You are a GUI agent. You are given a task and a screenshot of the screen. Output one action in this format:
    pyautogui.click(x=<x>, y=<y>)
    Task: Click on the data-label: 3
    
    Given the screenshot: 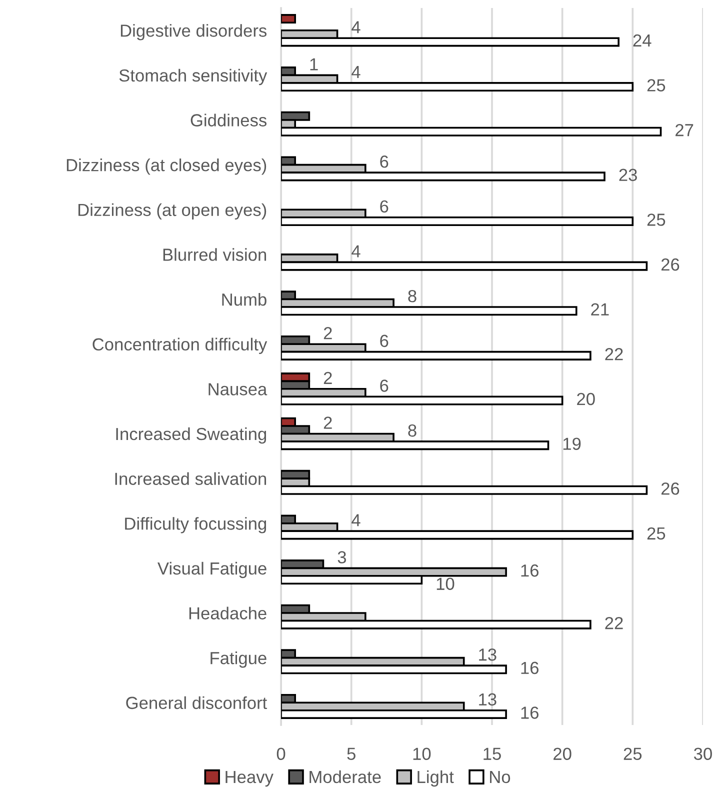 What is the action you would take?
    pyautogui.click(x=342, y=557)
    